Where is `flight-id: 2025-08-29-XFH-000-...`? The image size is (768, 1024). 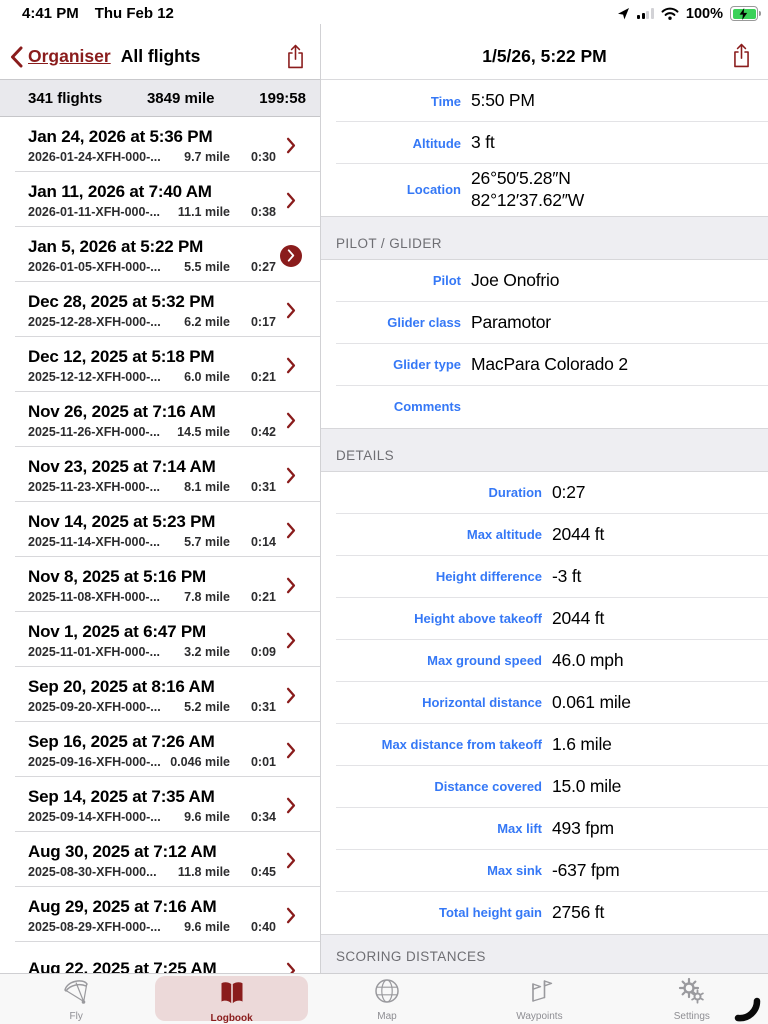
flight-id: 2025-08-29-XFH-000-... is located at coordinates (94, 927).